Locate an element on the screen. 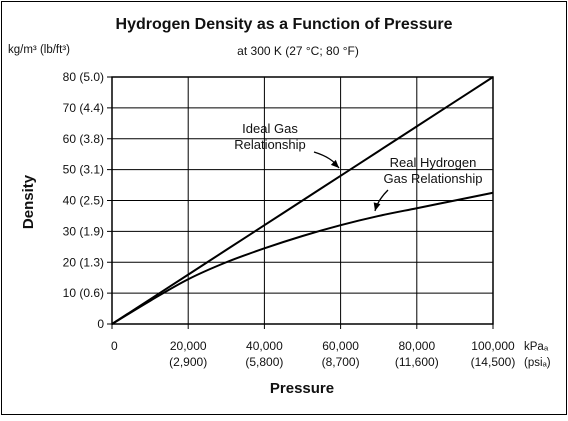  y-axis-label: Density is located at coordinates (28, 201).